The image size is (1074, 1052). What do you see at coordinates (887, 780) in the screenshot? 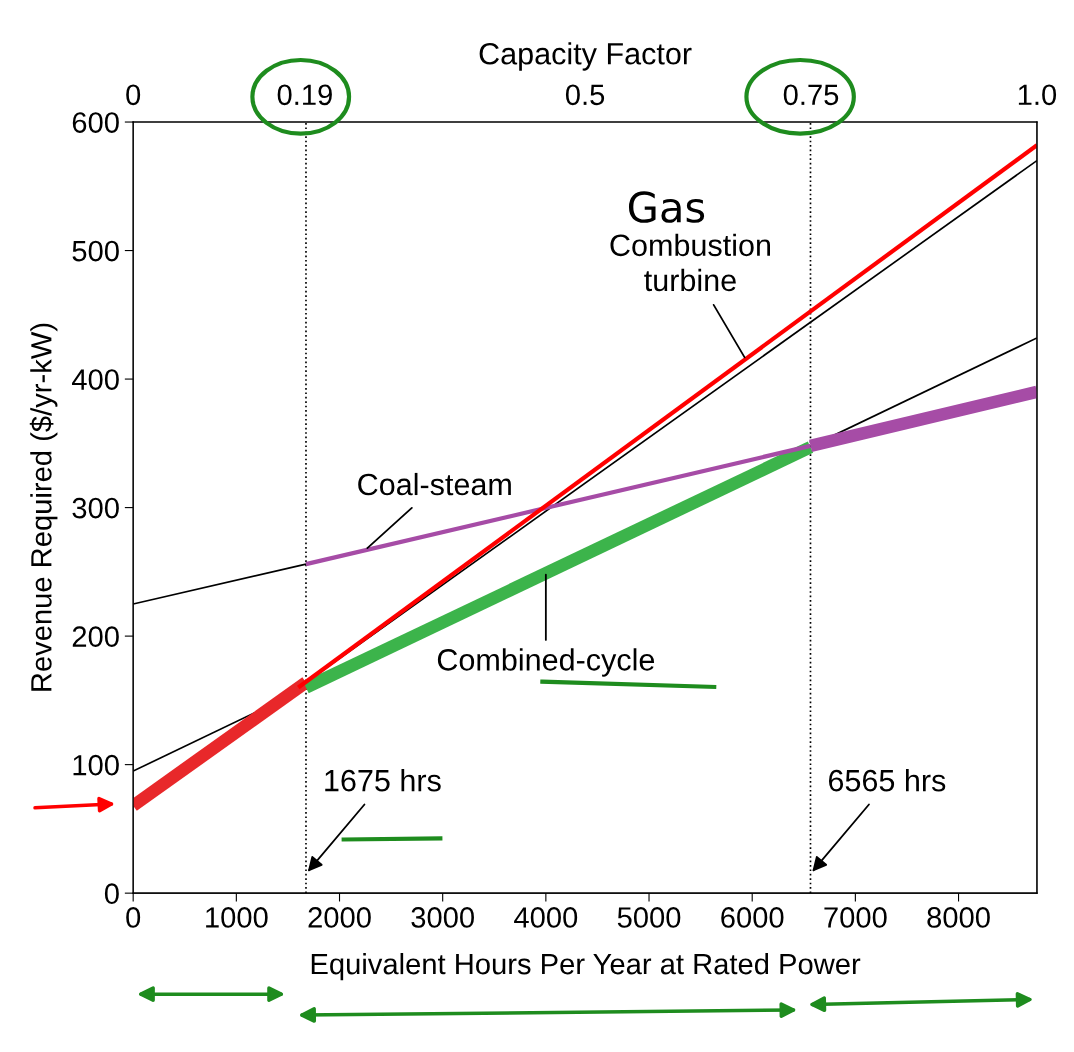
I see `annotation: 6565 hrs` at bounding box center [887, 780].